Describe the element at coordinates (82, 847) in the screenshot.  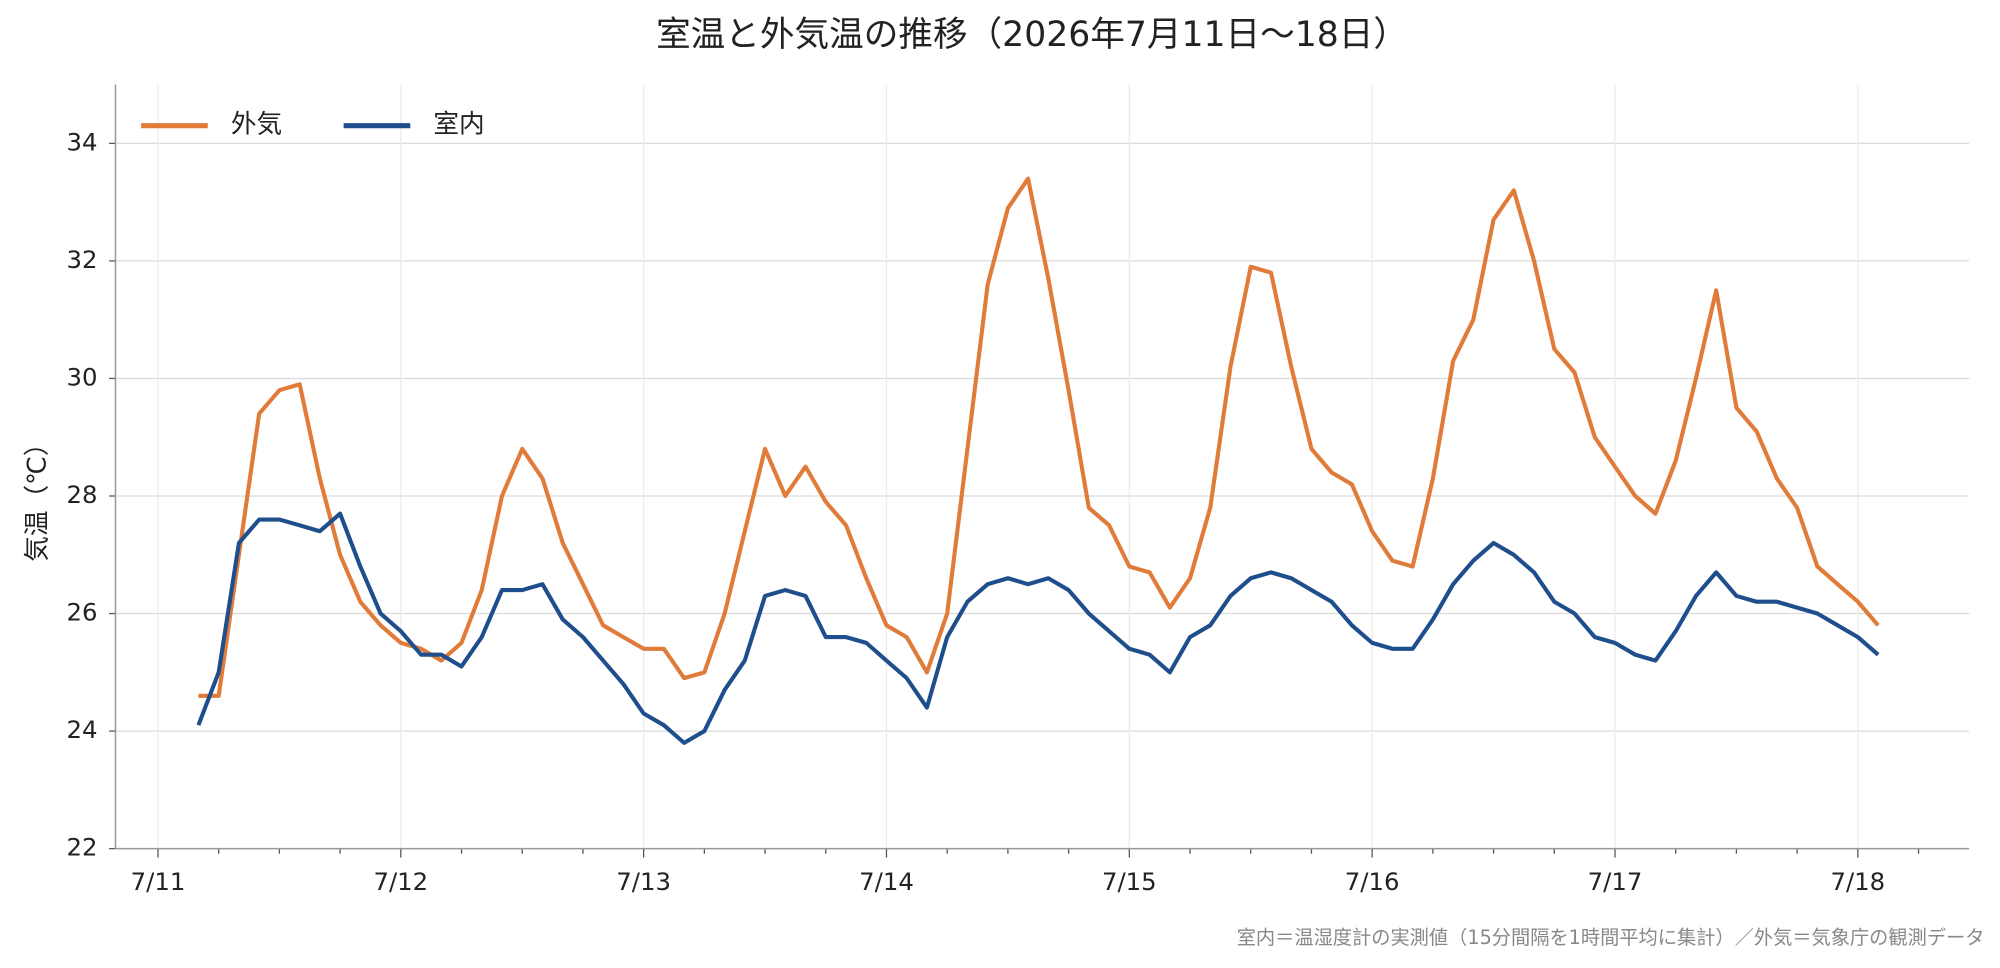
I see `y-tick-label: 22` at that location.